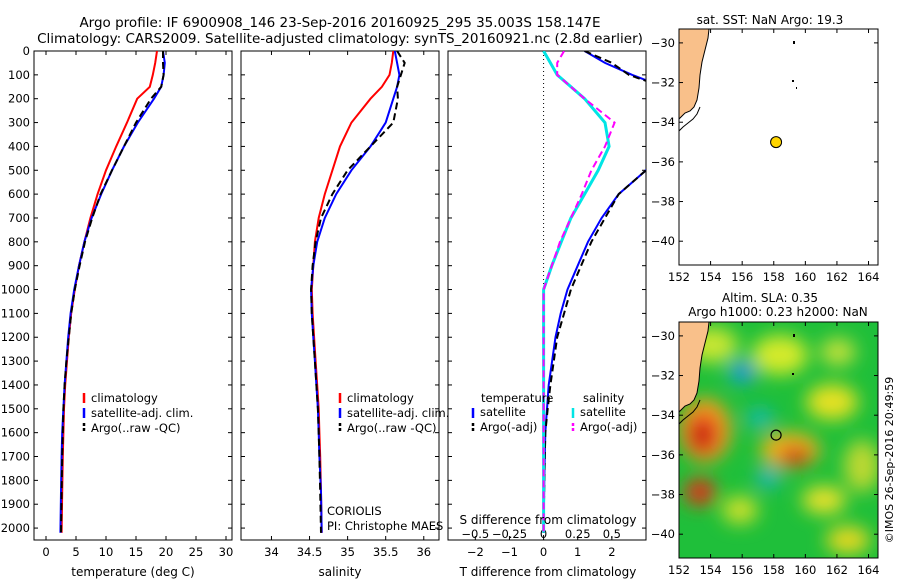 The width and height of the screenshot is (900, 580). What do you see at coordinates (517, 398) in the screenshot?
I see `legend-group-title: temperature` at bounding box center [517, 398].